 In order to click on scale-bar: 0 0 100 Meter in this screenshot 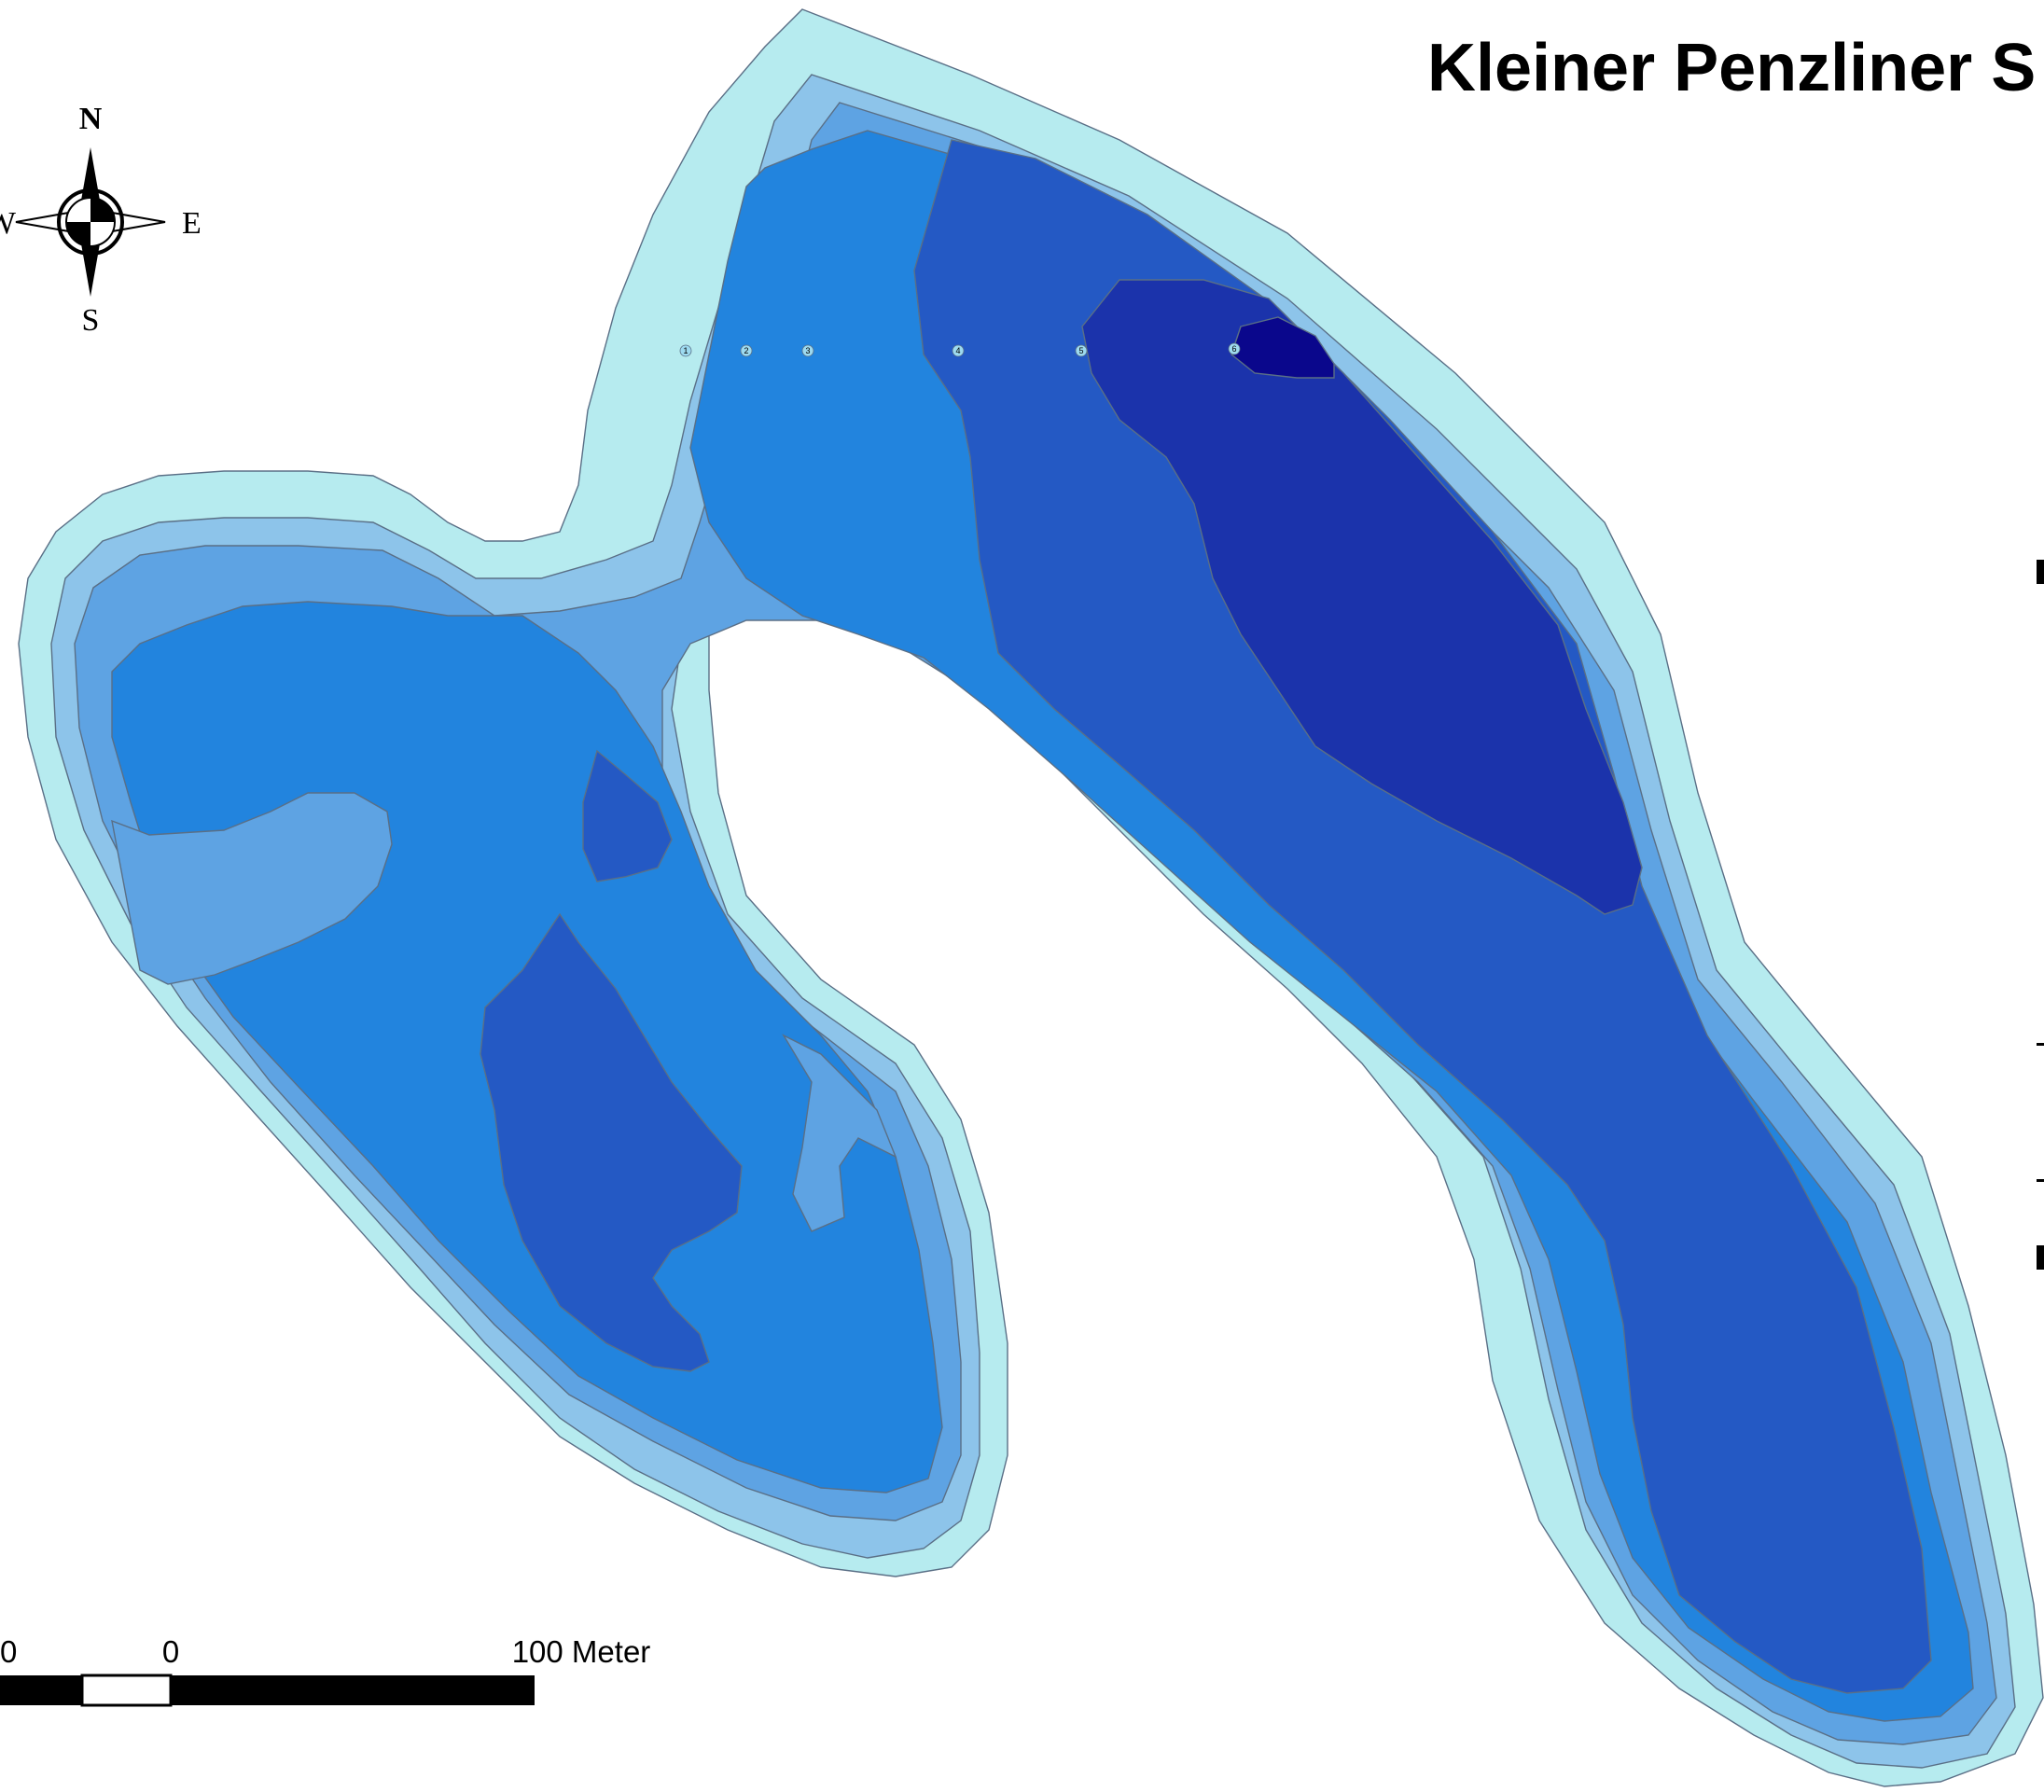, I will do `click(325, 1670)`.